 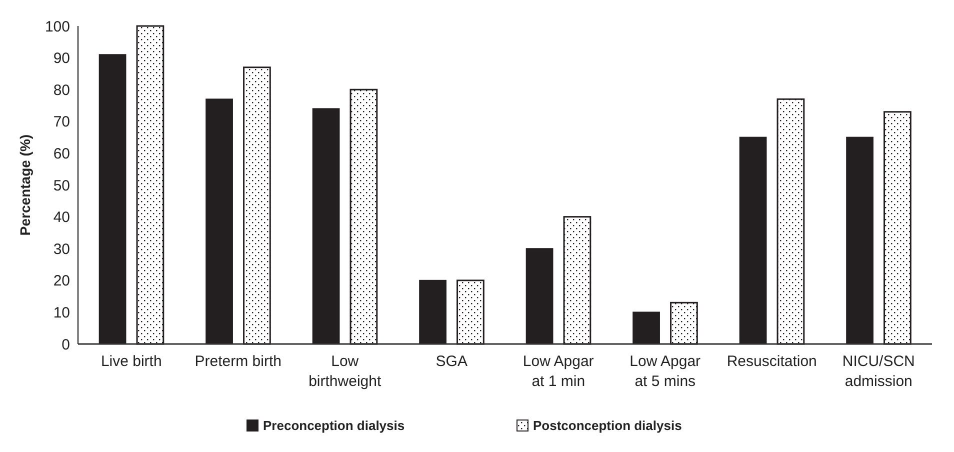 I want to click on y-tick-label: 30, so click(x=61, y=249).